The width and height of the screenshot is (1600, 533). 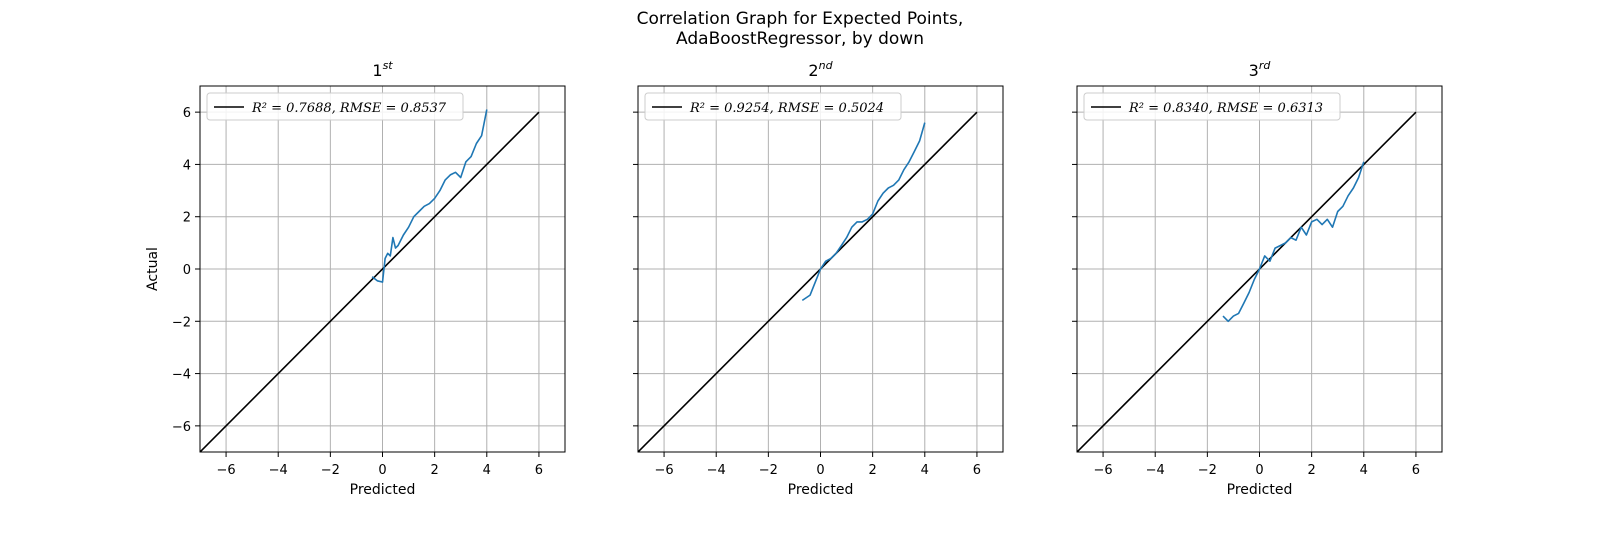 I want to click on y-tick-label: 4, so click(x=187, y=165).